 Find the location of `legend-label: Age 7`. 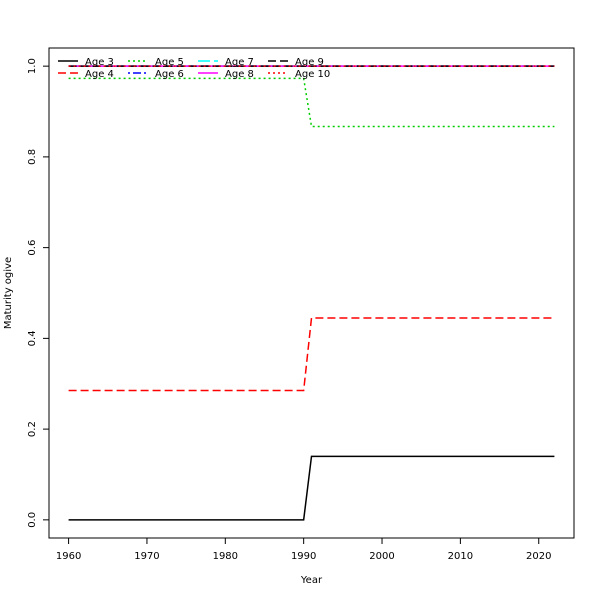

legend-label: Age 7 is located at coordinates (239, 62).